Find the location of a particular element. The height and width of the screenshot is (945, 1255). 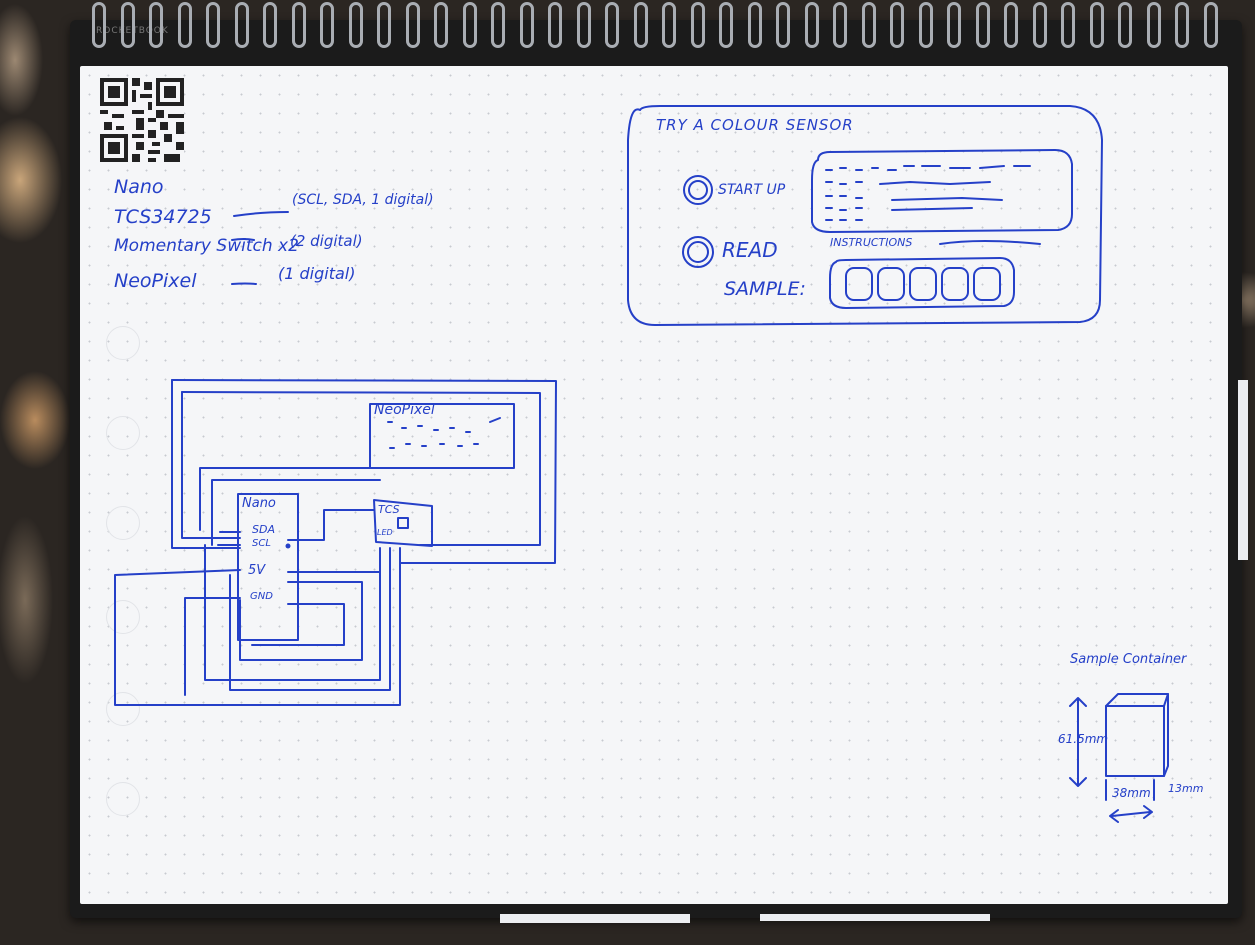

parts-list-item: Nano is located at coordinates (139, 187).